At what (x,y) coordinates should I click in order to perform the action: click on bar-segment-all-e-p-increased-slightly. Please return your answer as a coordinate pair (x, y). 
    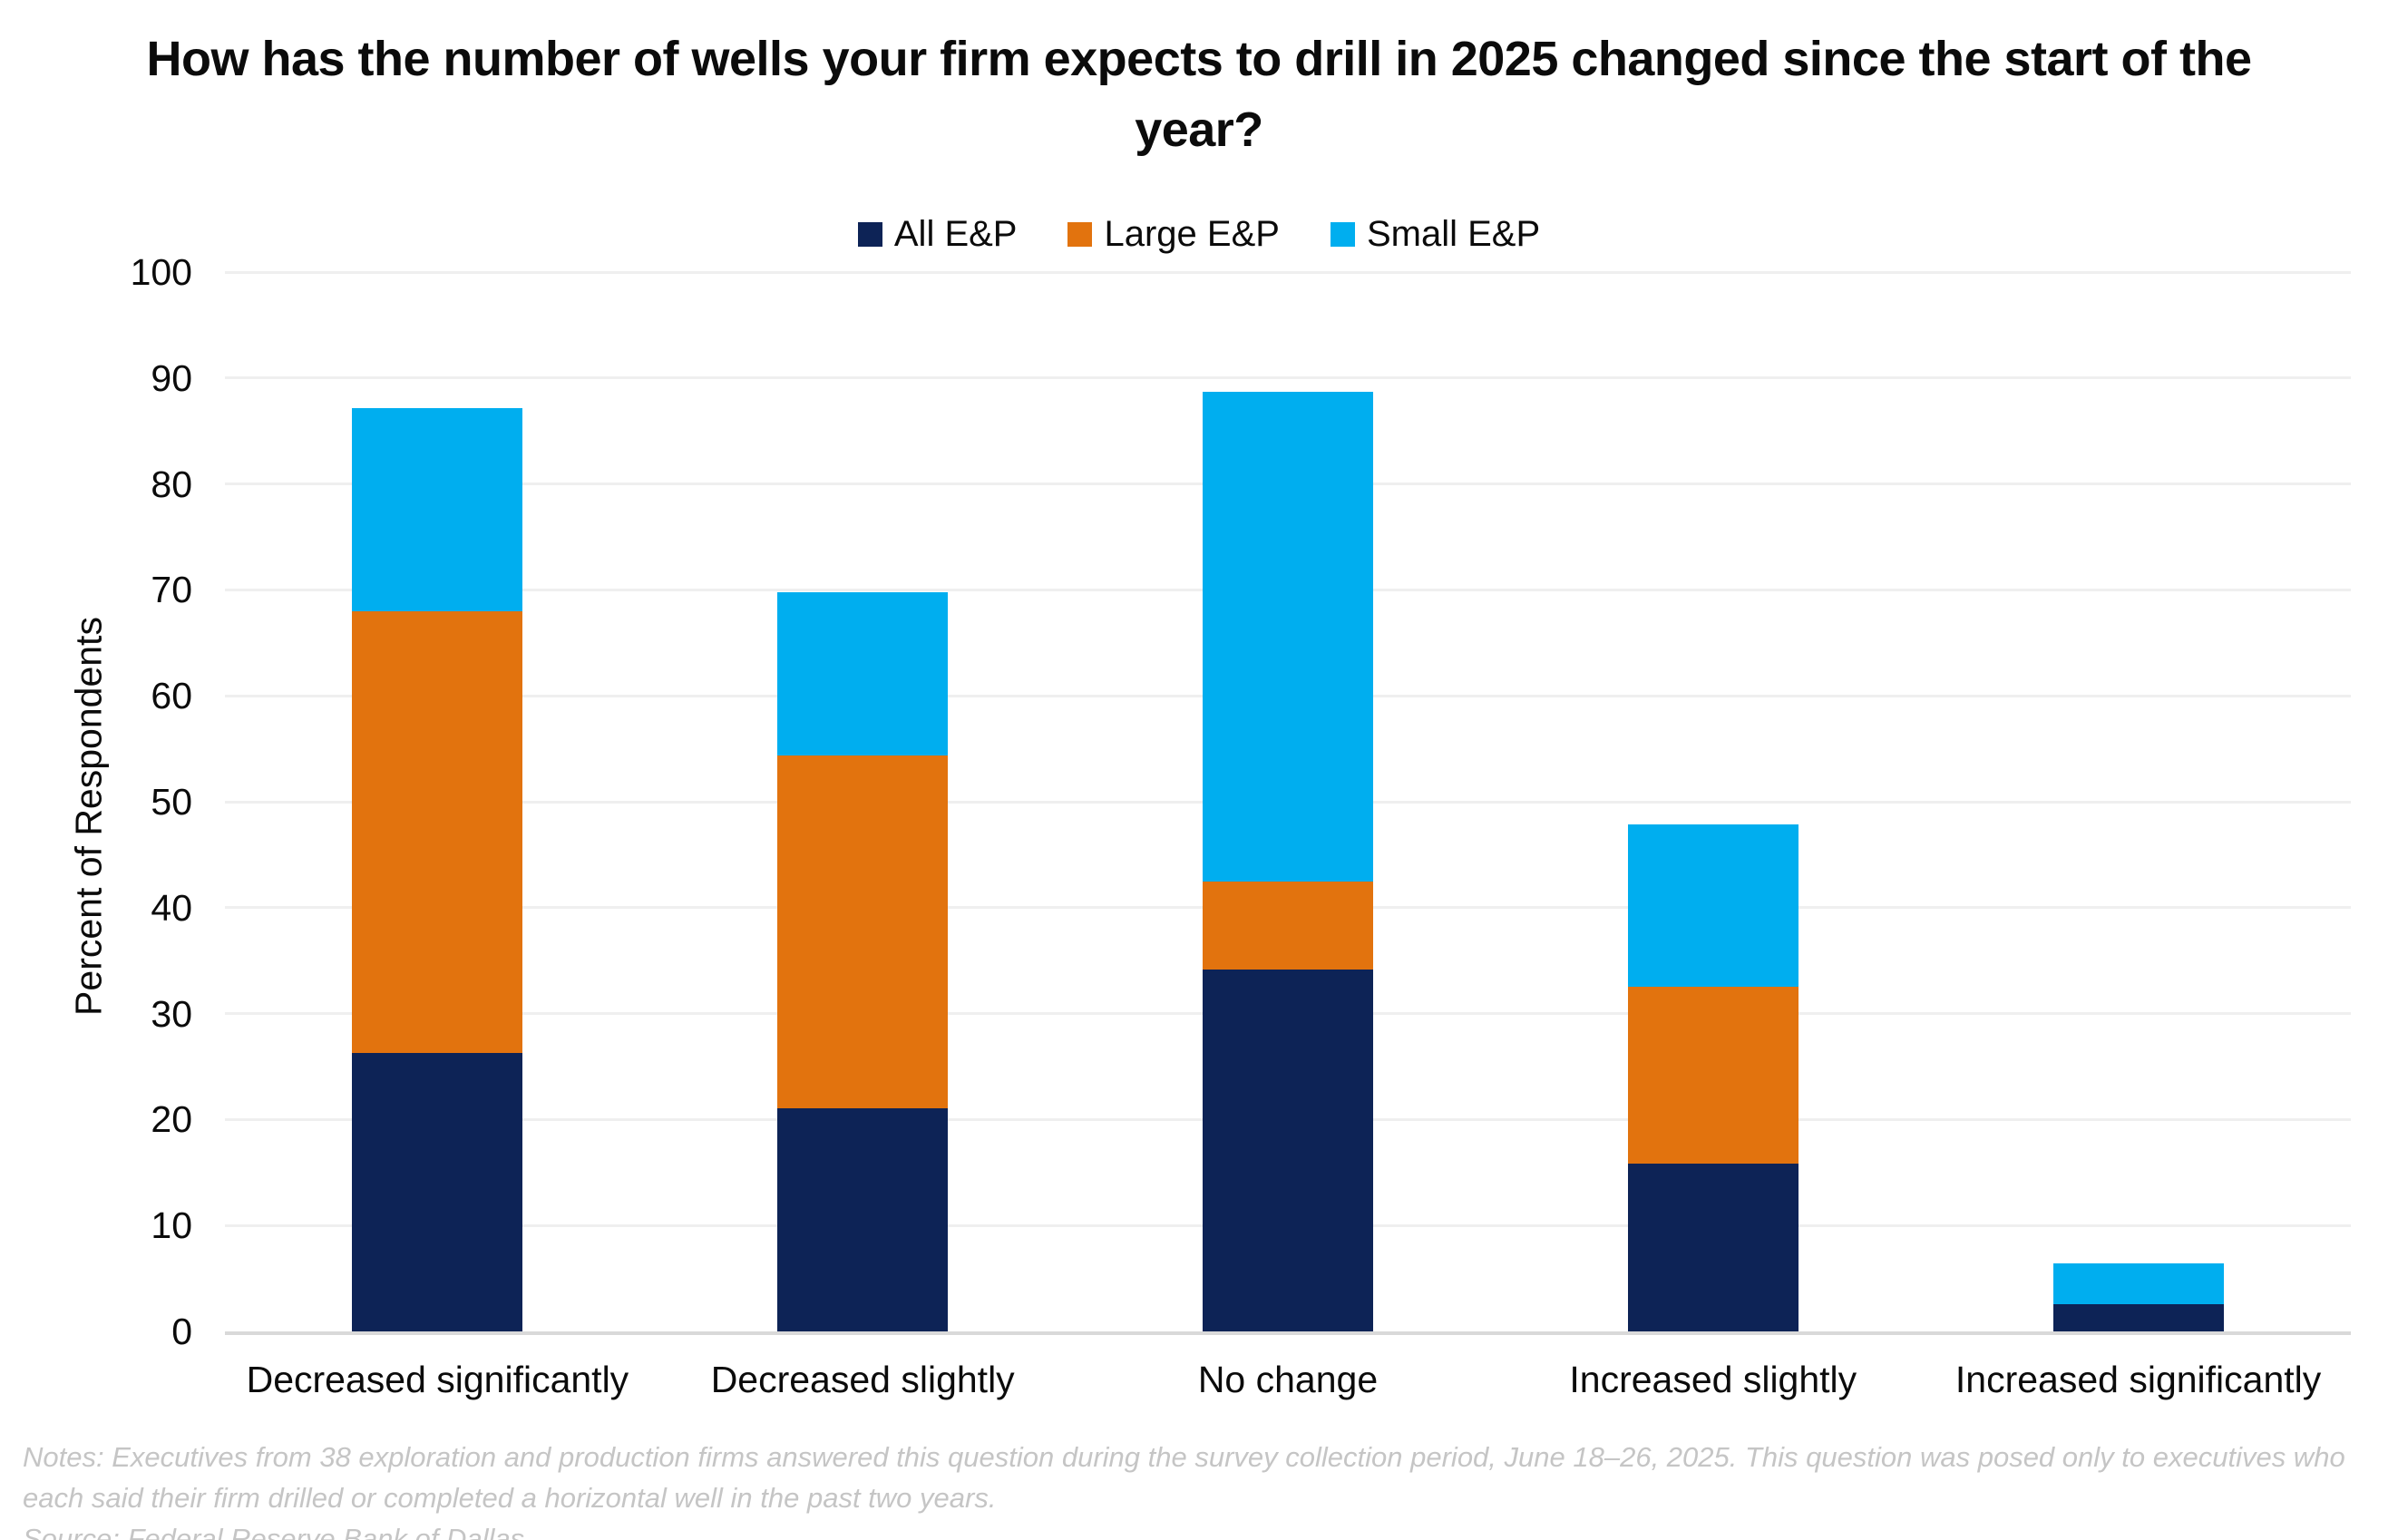
    Looking at the image, I should click on (1712, 1247).